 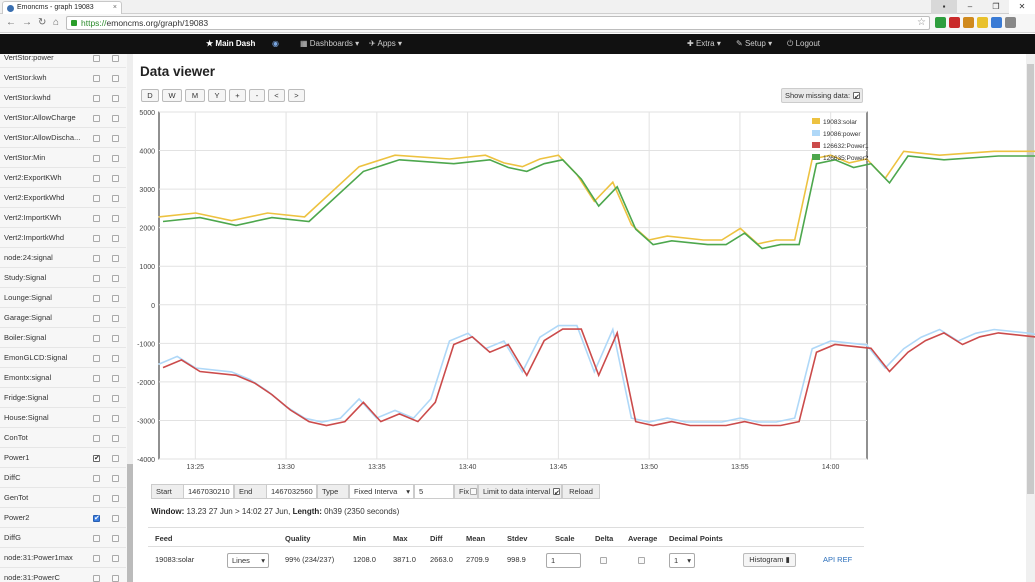 I want to click on extra-menu: ✚ Extra ▾, so click(x=704, y=43).